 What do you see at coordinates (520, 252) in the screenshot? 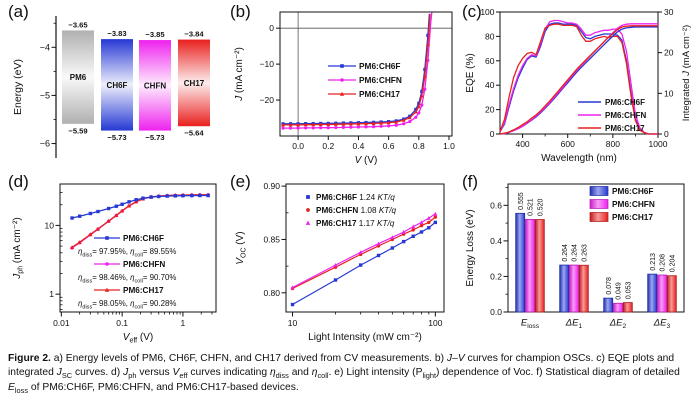
I see `bar-pm6-ch6f-cat0: 0.555` at bounding box center [520, 252].